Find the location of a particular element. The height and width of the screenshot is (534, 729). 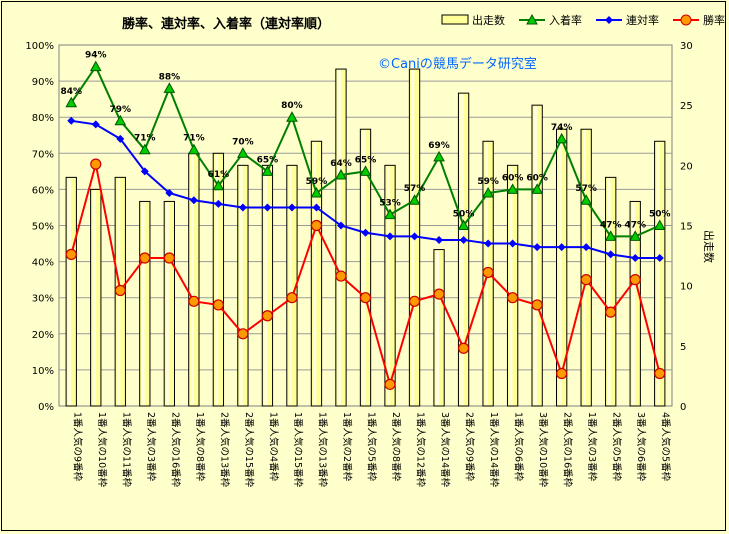

left-tick-label: 0% is located at coordinates (46, 407).